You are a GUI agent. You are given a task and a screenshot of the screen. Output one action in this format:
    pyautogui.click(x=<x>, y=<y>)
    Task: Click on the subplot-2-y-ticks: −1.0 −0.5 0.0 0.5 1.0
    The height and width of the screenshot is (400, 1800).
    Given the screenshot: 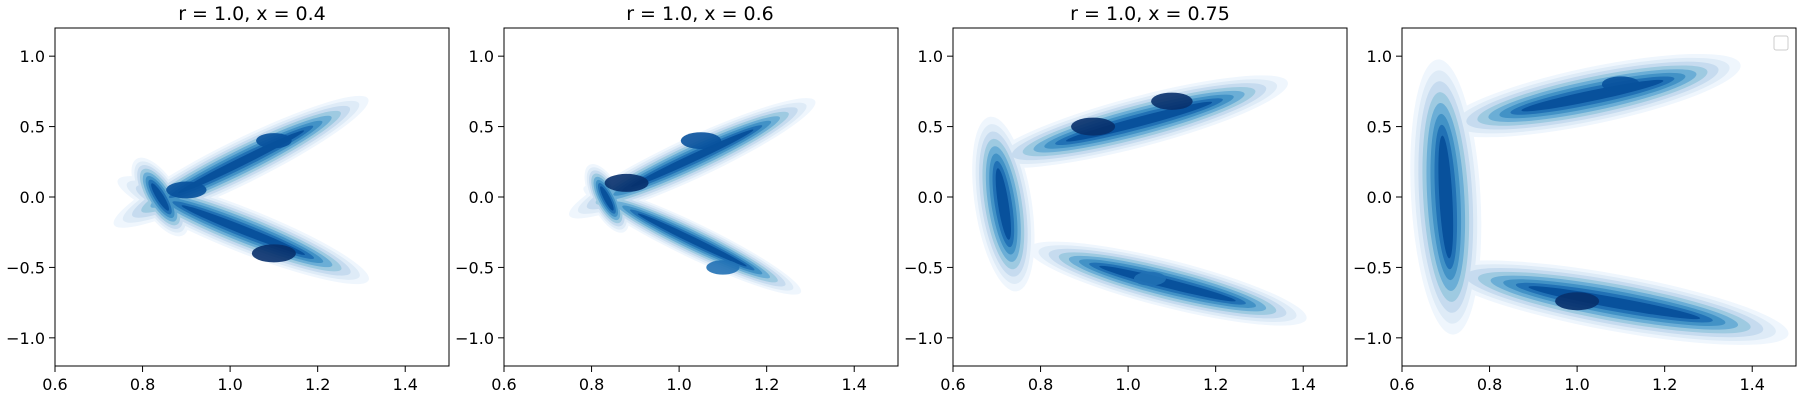 What is the action you would take?
    pyautogui.click(x=479, y=197)
    